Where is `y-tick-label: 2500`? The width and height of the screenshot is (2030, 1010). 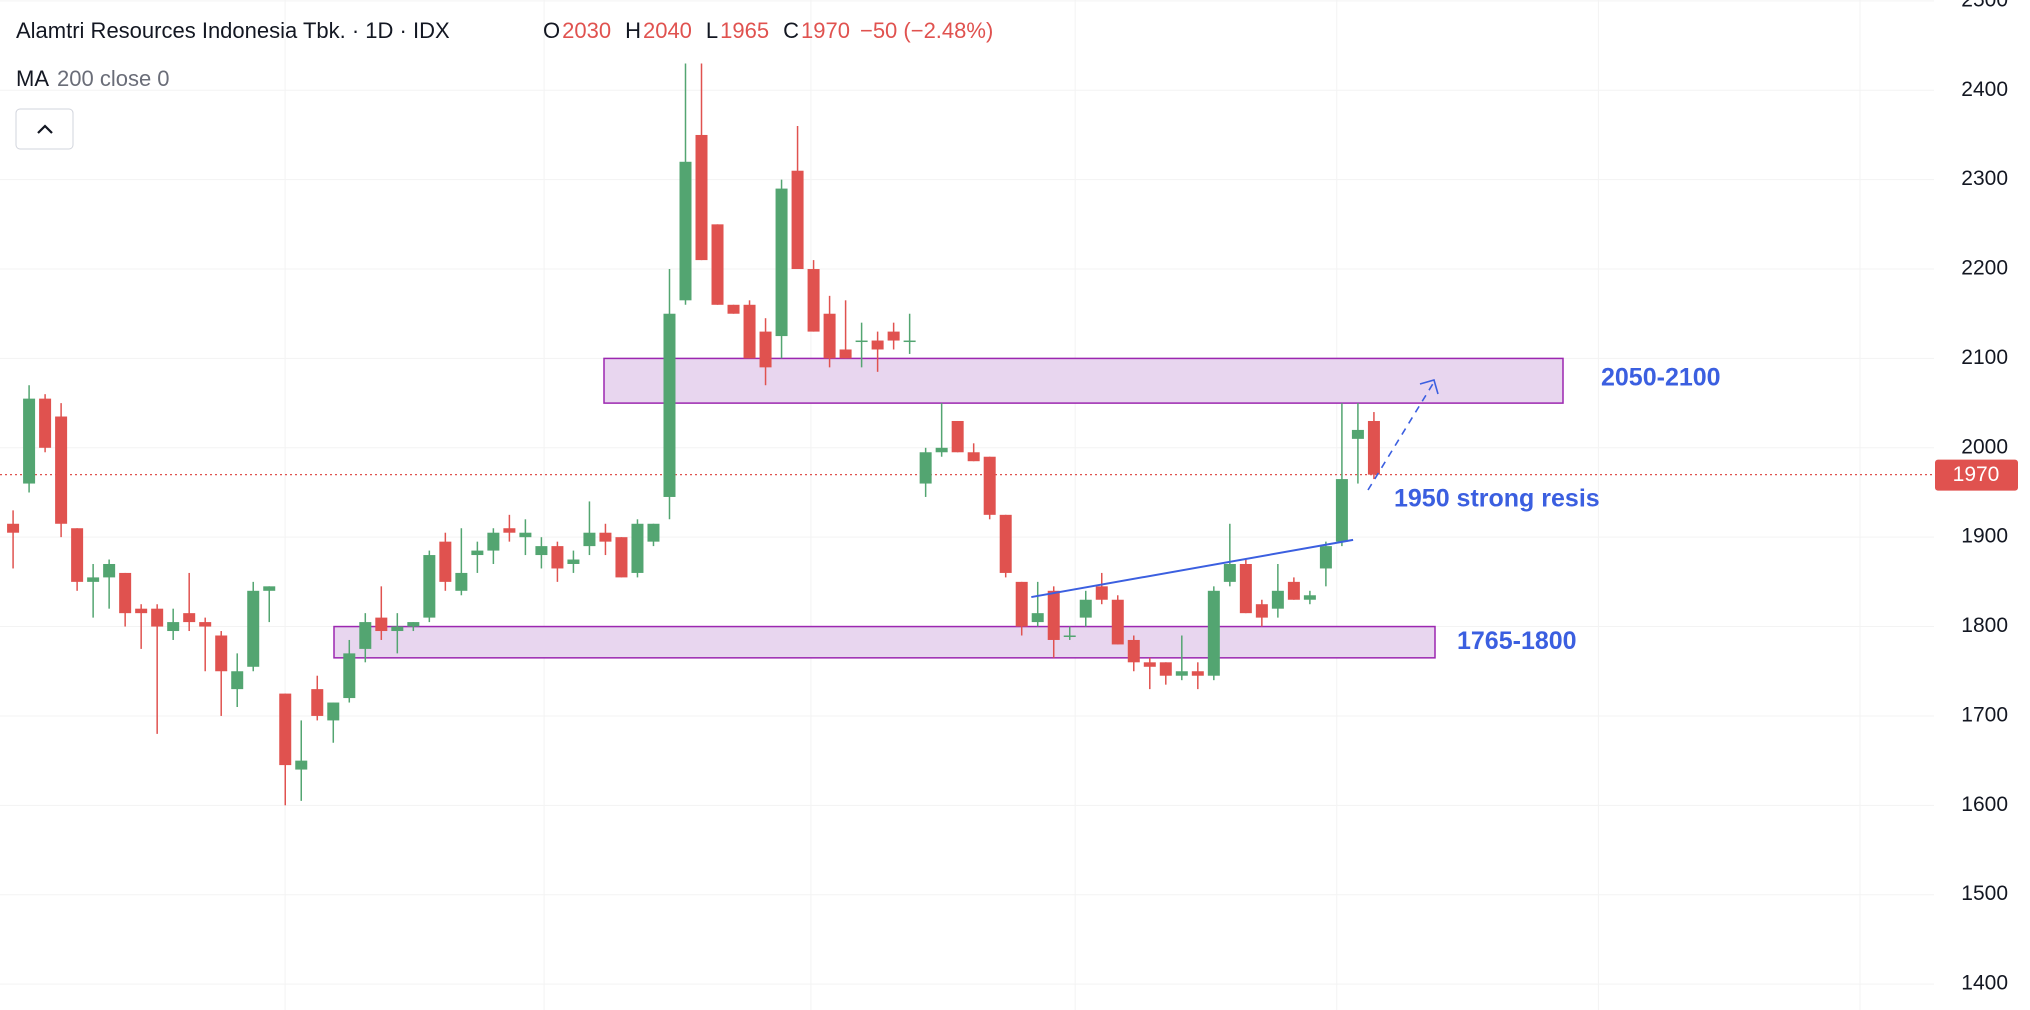
y-tick-label: 2500 is located at coordinates (1984, 5).